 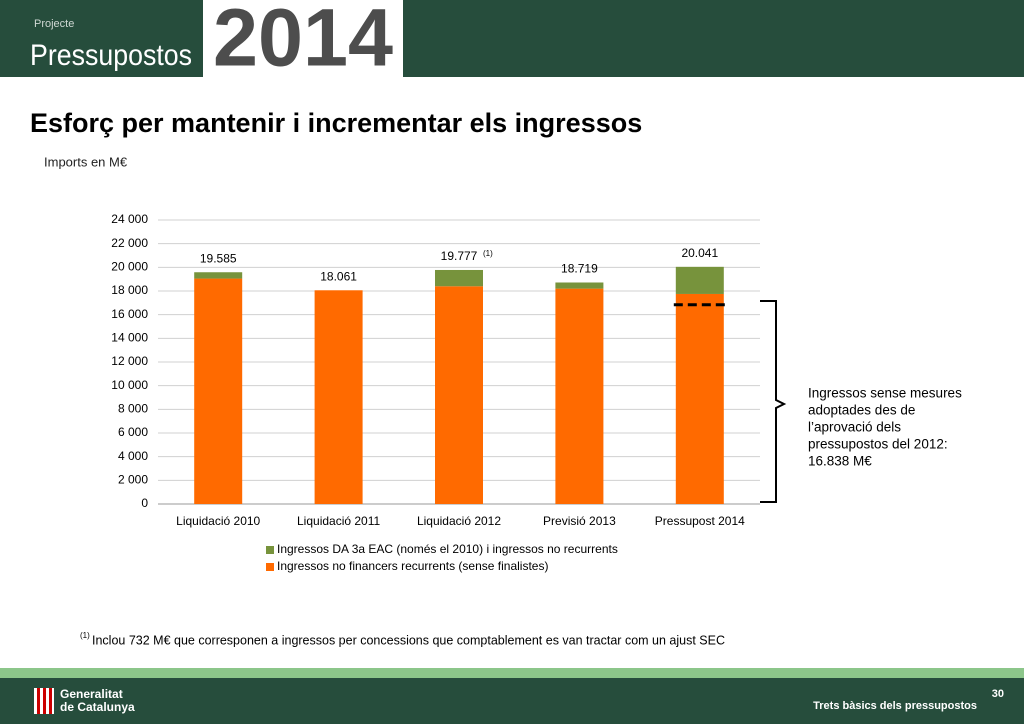 What do you see at coordinates (86, 161) in the screenshot?
I see `chart-subtitle: Imports en M€` at bounding box center [86, 161].